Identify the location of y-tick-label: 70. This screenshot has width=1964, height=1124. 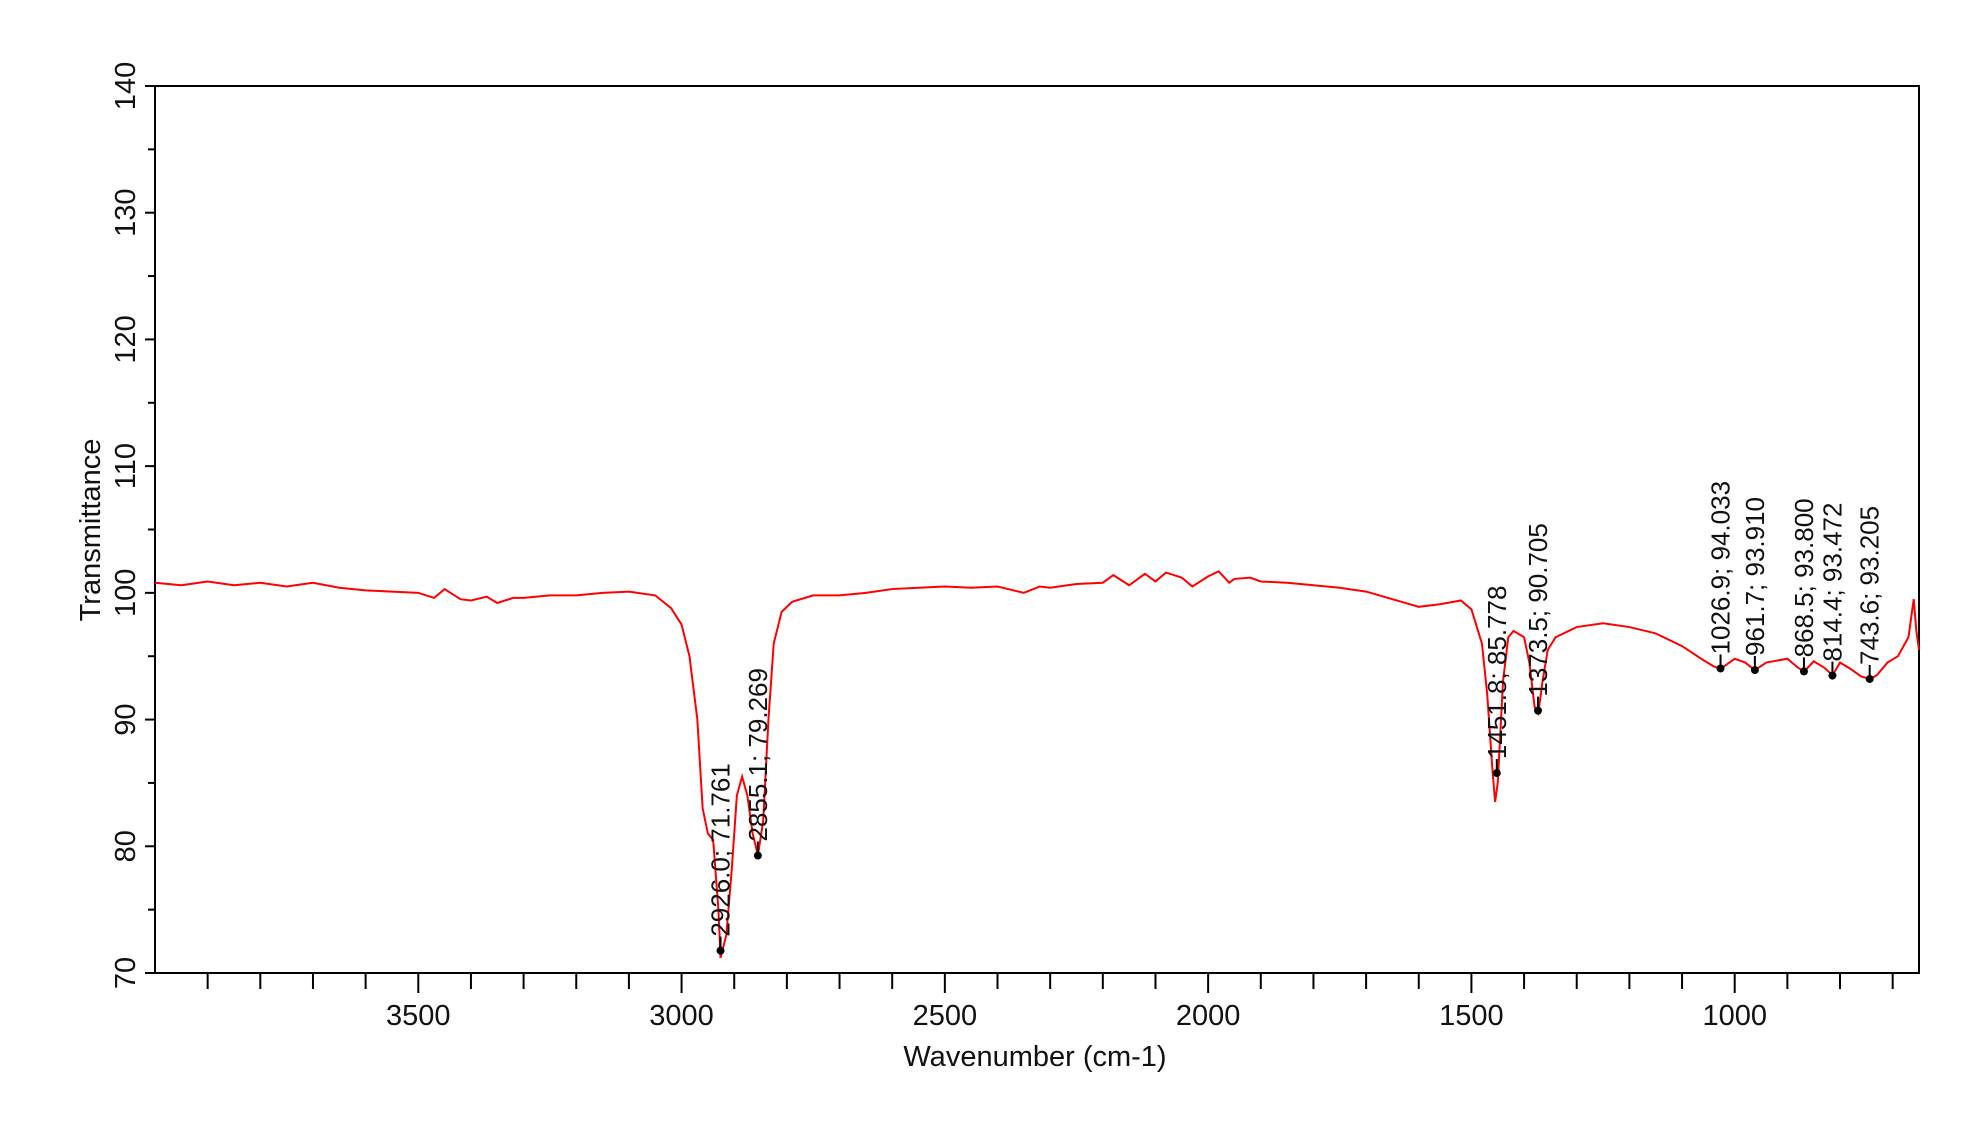
(126, 973).